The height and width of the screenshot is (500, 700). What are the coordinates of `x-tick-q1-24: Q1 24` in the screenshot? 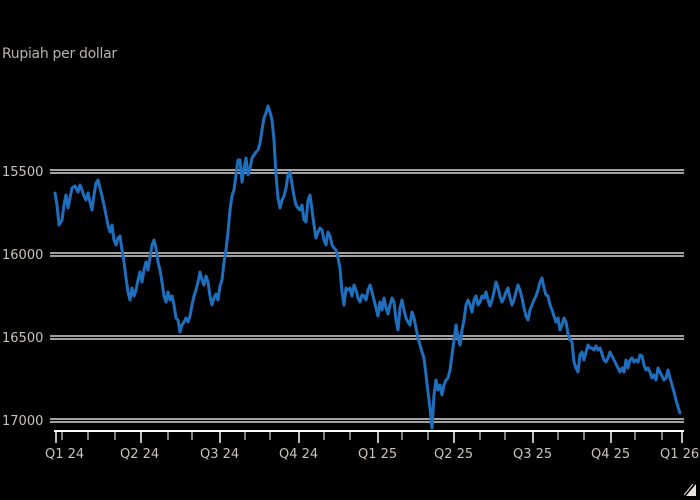 It's located at (64, 454).